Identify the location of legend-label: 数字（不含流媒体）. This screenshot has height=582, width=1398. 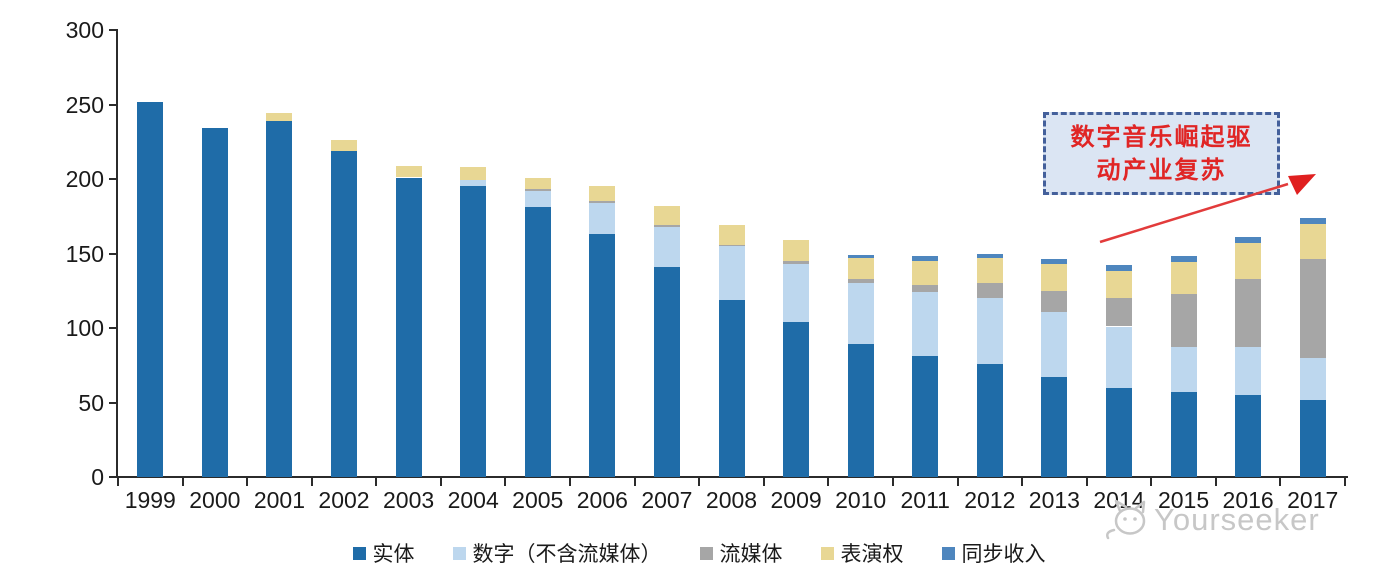
(567, 554).